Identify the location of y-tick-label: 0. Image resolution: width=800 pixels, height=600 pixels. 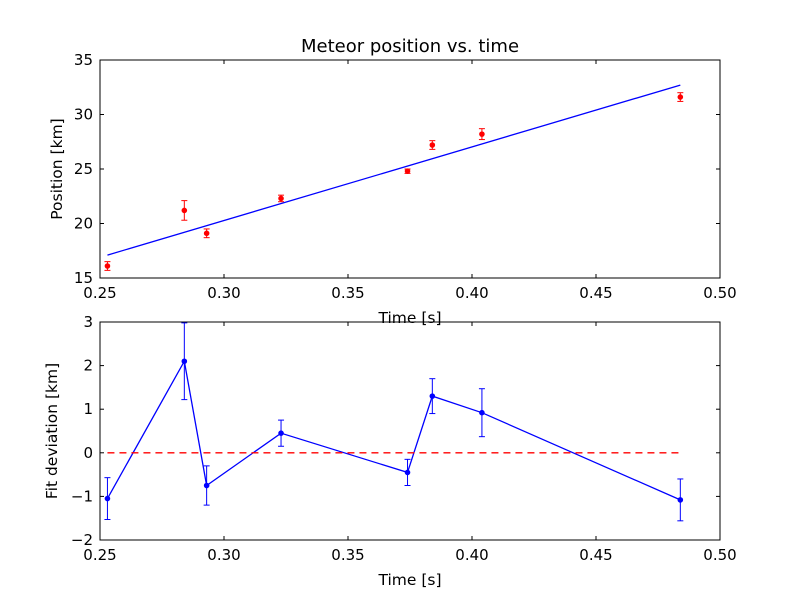
(88, 453).